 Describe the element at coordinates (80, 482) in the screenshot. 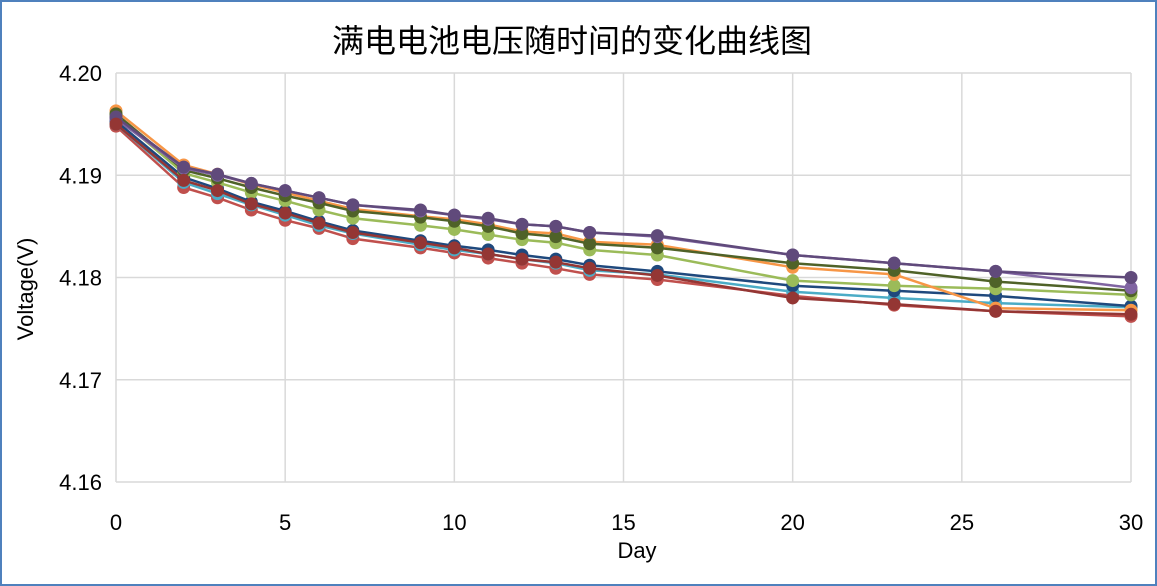

I see `y-tick-label: 4.16` at that location.